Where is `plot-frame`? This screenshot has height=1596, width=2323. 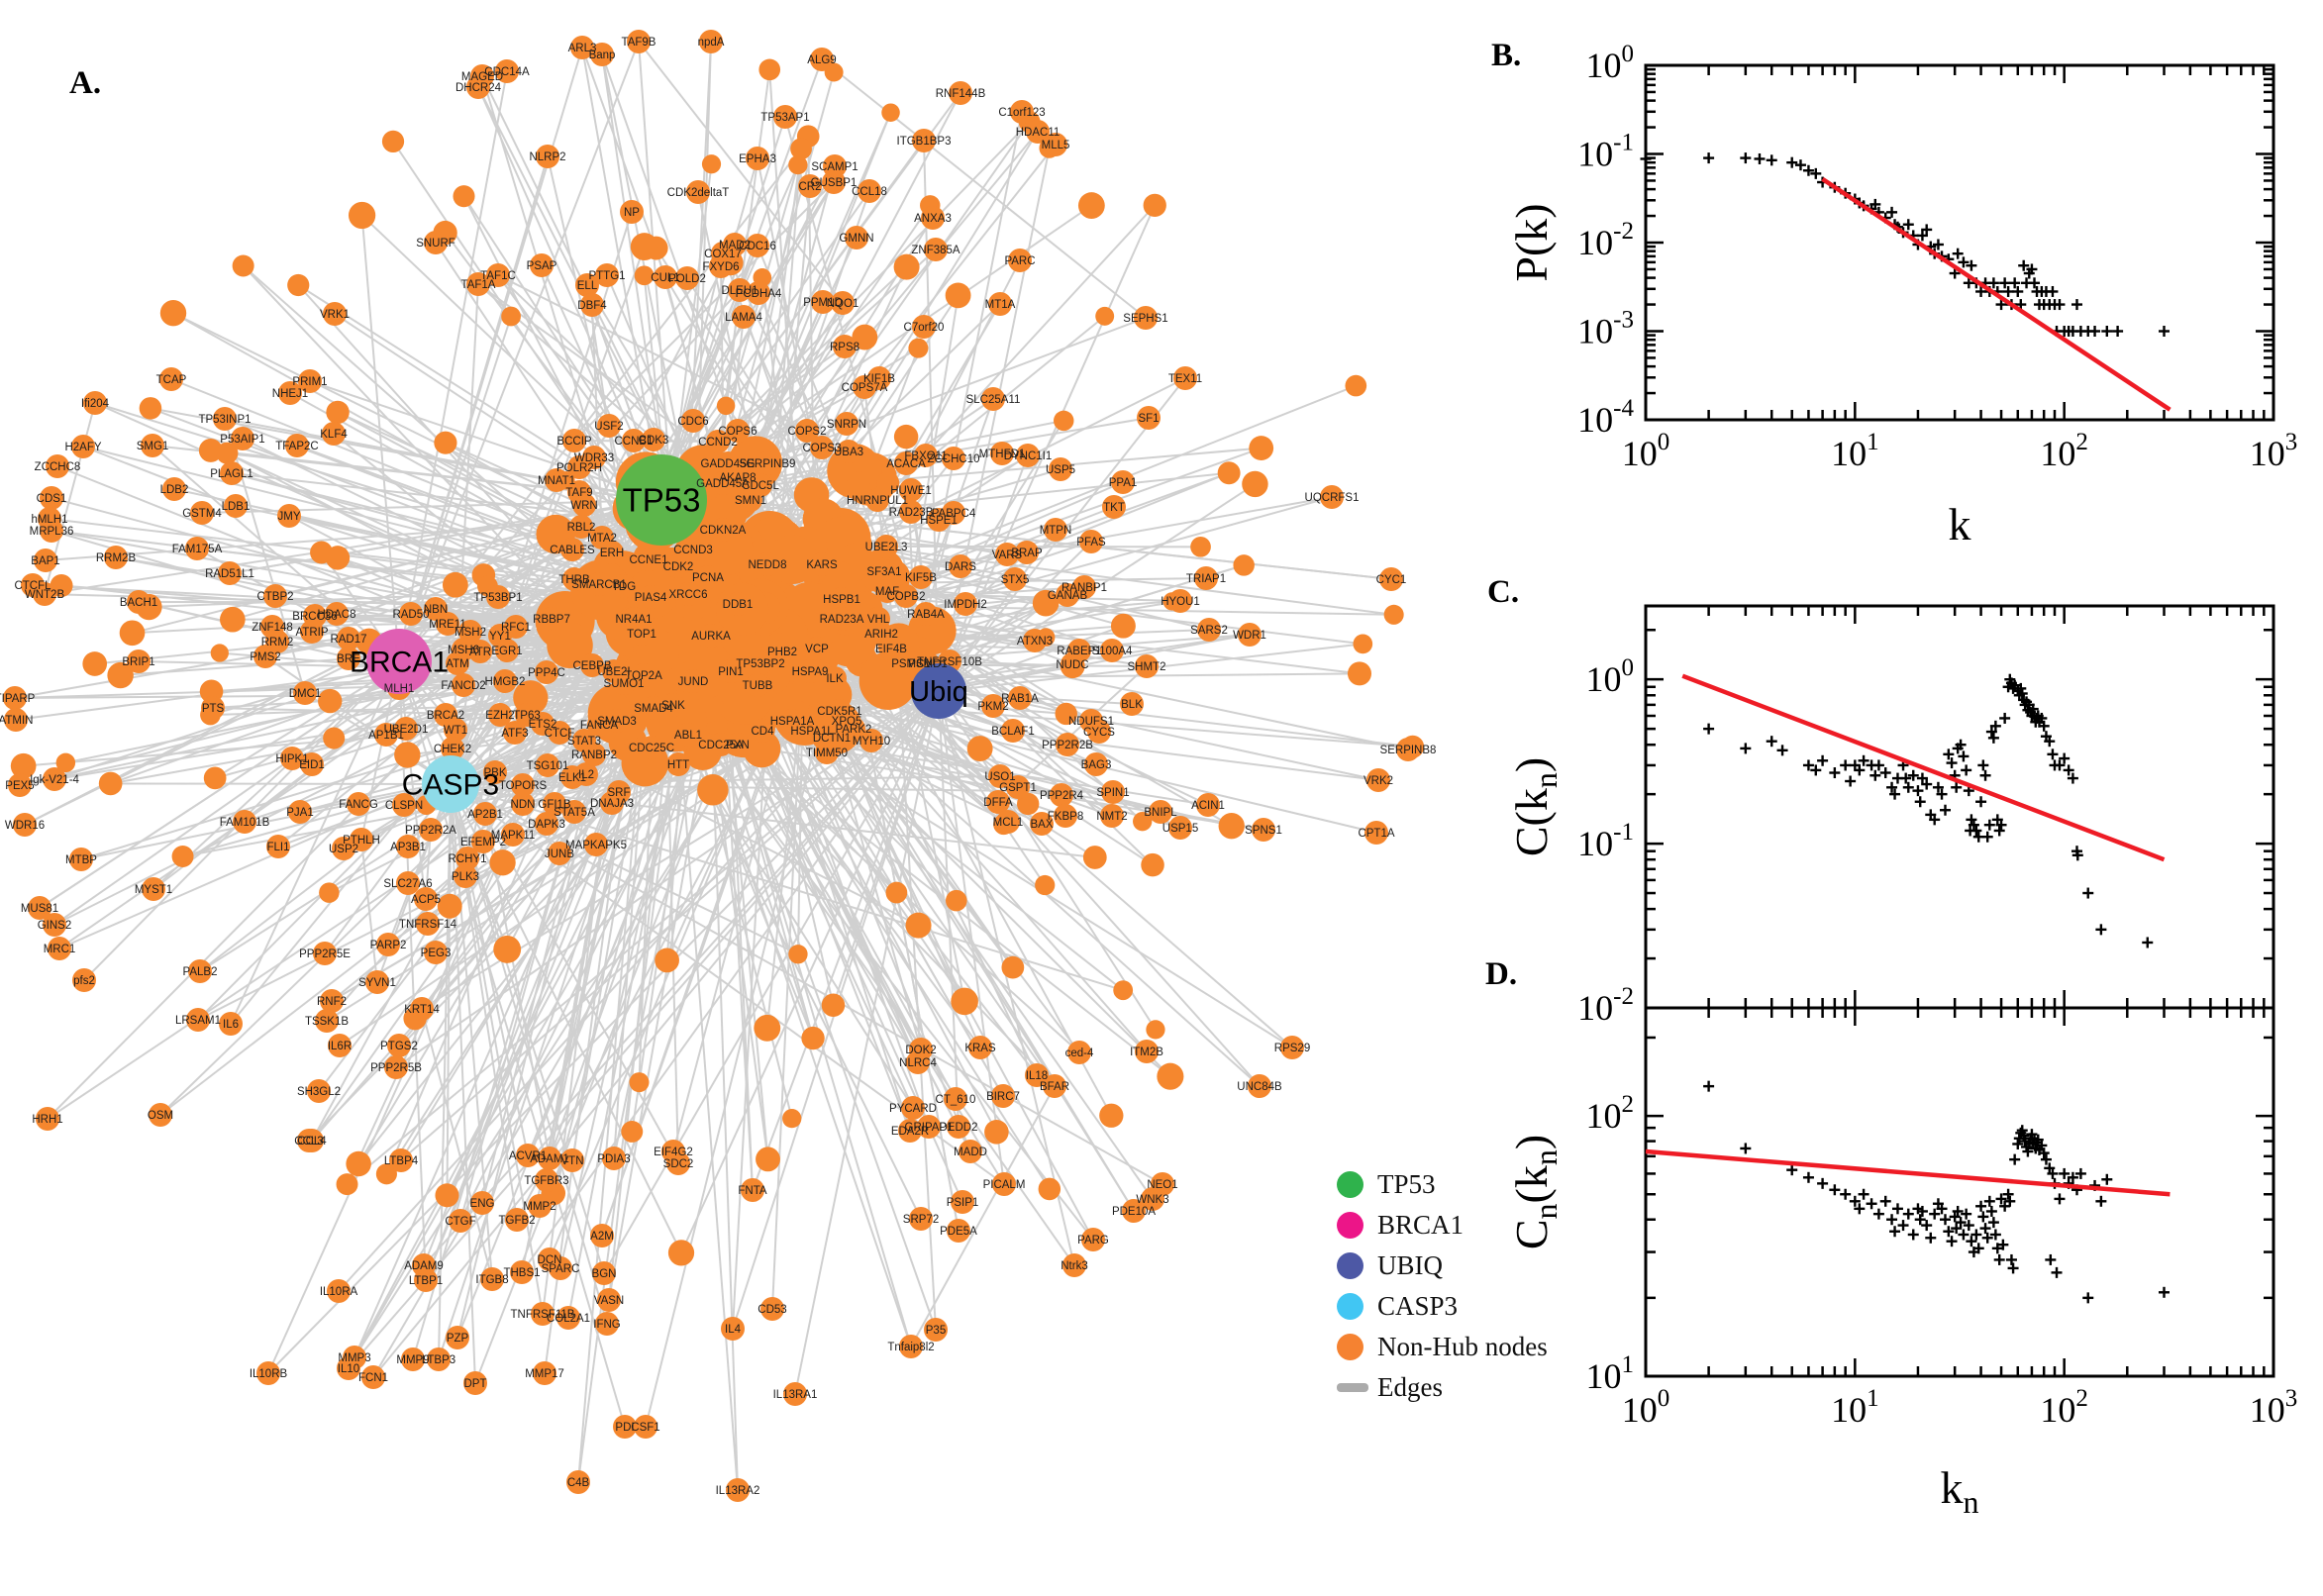 plot-frame is located at coordinates (1960, 242).